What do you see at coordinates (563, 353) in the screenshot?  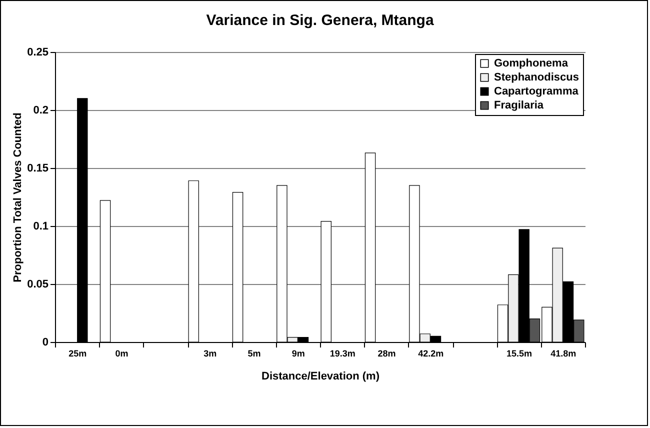 I see `x-tick-label: 41.8m` at bounding box center [563, 353].